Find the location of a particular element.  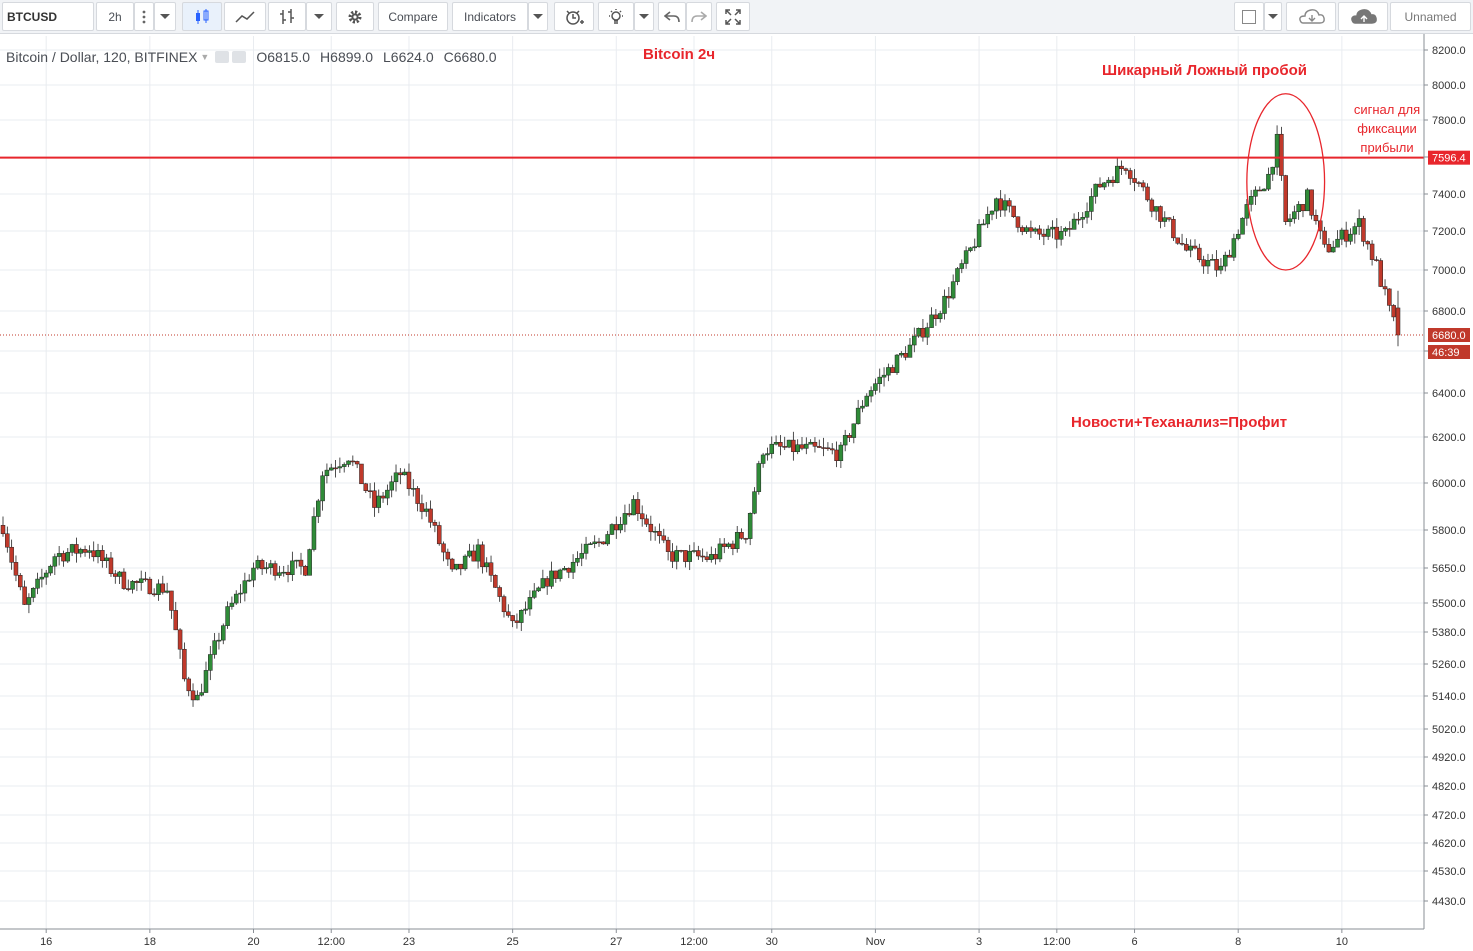

series-title: Bitcoin / Dollar, 120, BITFINEX is located at coordinates (102, 57).